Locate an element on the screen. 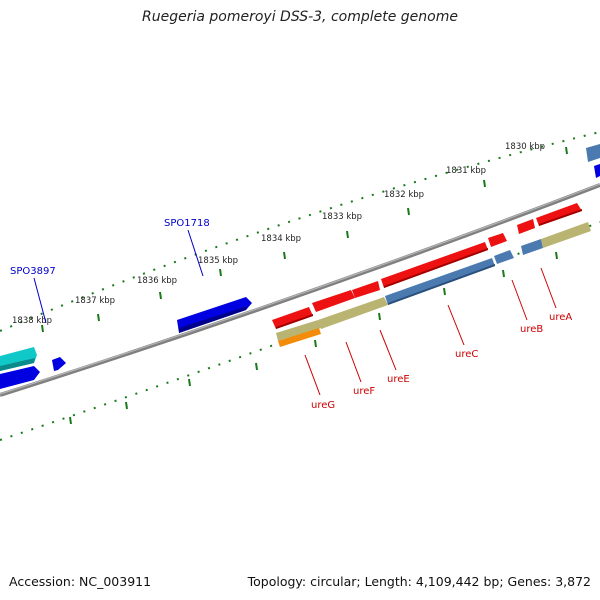 This screenshot has height=600, width=600. inner-tick-c is located at coordinates (444, 291).